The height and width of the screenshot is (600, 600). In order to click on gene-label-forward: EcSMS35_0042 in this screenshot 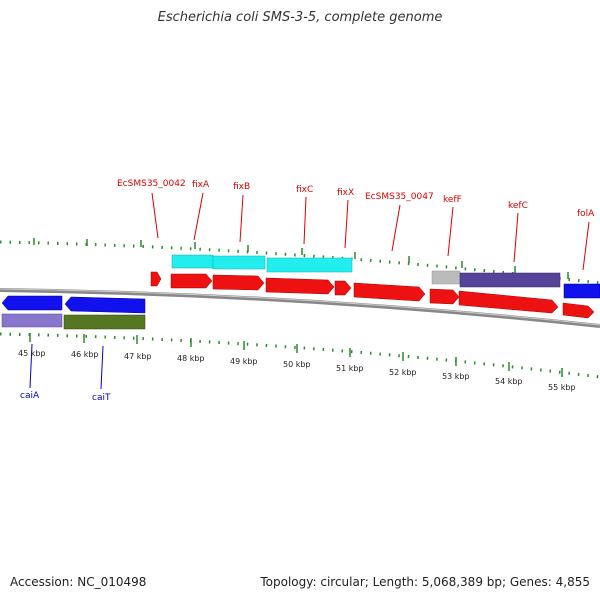, I will do `click(151, 184)`.